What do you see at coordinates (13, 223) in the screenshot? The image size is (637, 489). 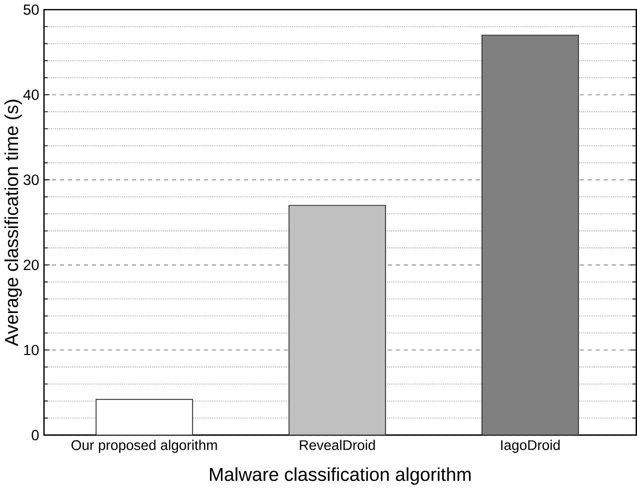 I see `y-axis-title: Average classification time (s)` at bounding box center [13, 223].